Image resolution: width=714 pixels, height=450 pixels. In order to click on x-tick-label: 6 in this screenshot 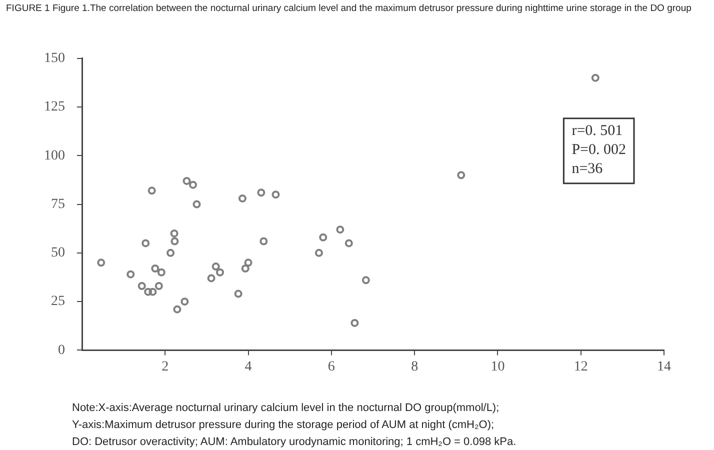, I will do `click(331, 366)`.